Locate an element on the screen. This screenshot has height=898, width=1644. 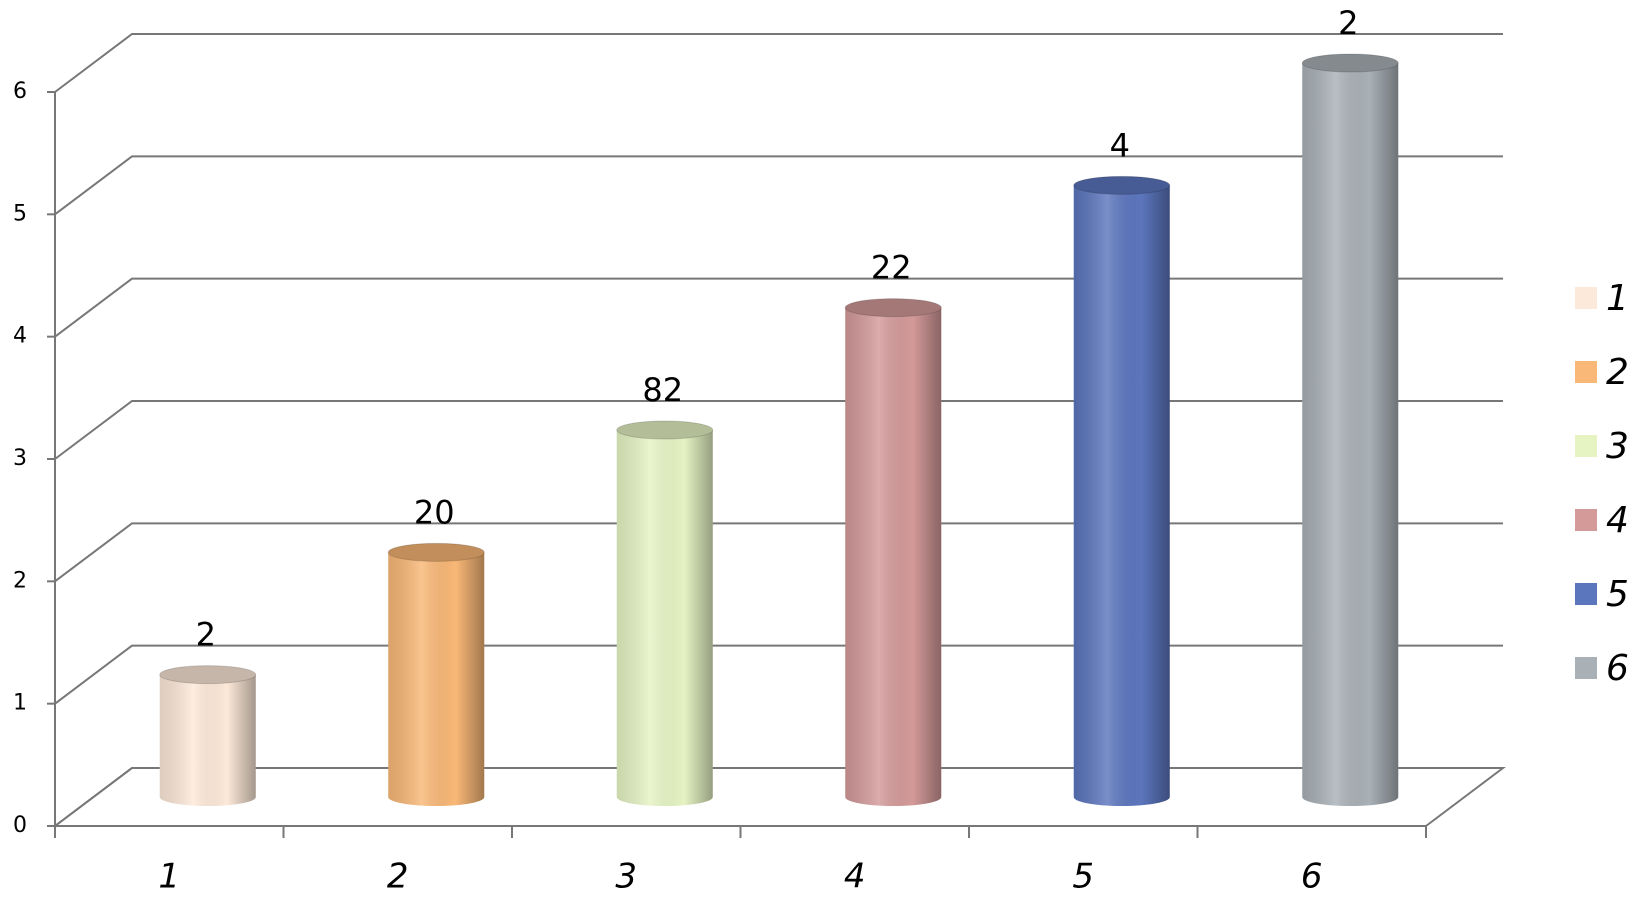
y-tick-label: 5 is located at coordinates (20, 213).